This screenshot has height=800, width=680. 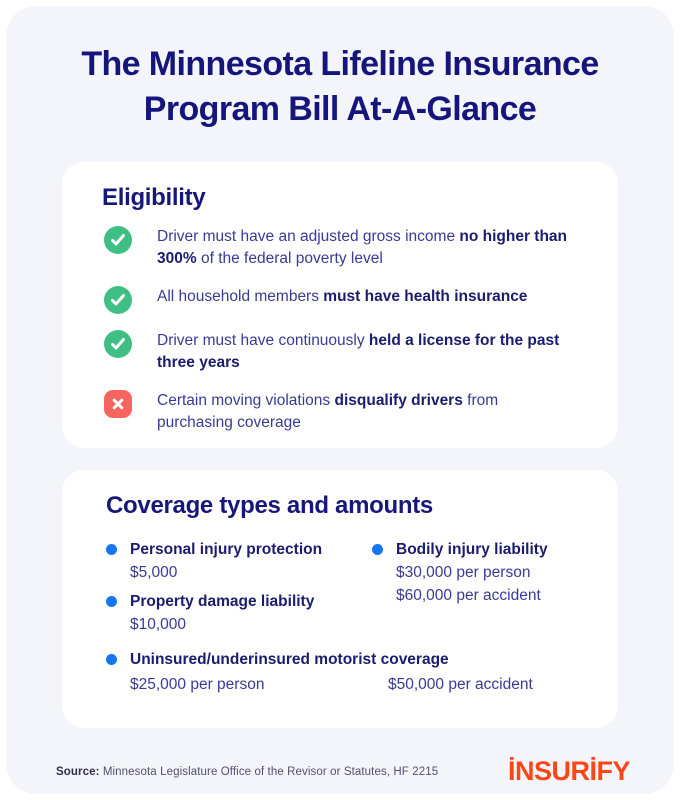 What do you see at coordinates (226, 549) in the screenshot?
I see `coverage-item-label: Personal injury protection` at bounding box center [226, 549].